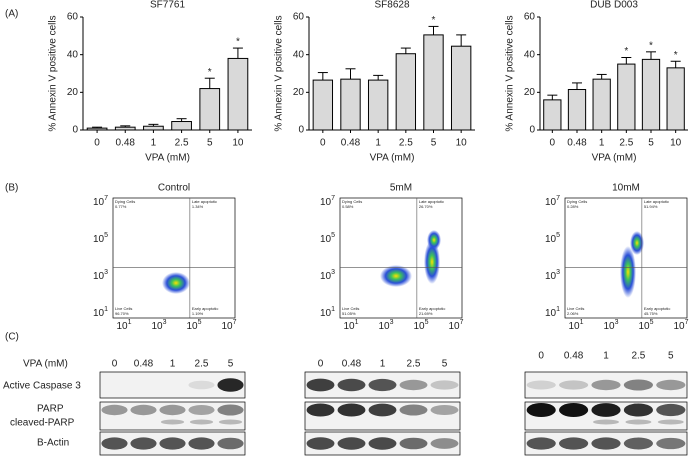 The width and height of the screenshot is (693, 462). Describe the element at coordinates (426, 206) in the screenshot. I see `quadrant-label: 26.70%` at that location.